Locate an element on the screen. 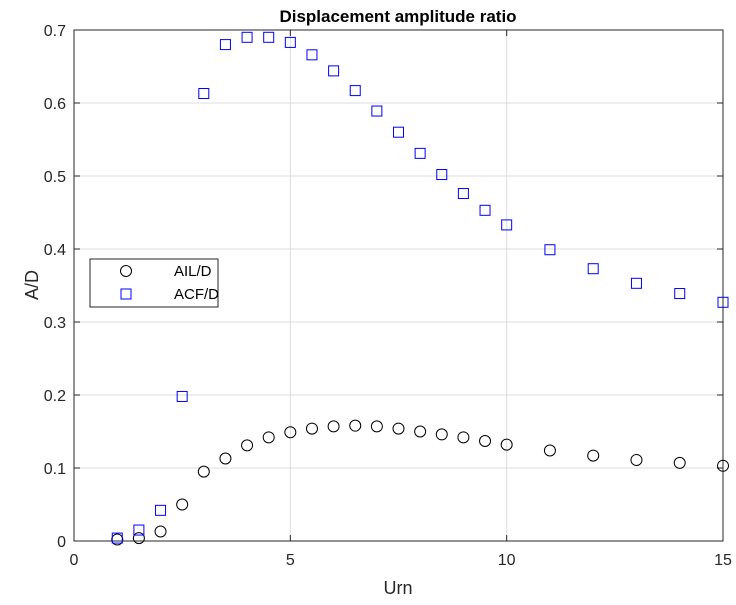 The width and height of the screenshot is (736, 605). y-tick-labels: 0 0.1 0.2 0.3 0.4 0.5 0.6 0.7 is located at coordinates (55, 287).